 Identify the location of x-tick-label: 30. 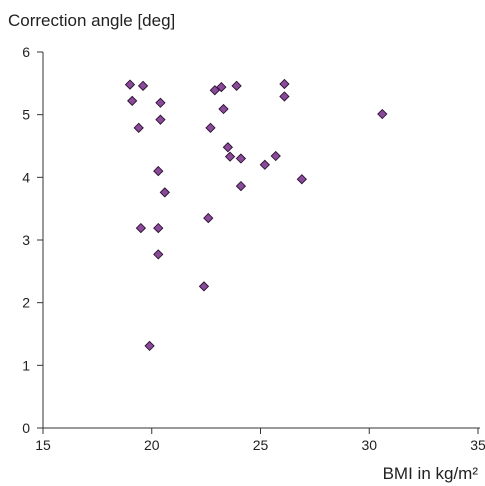
(369, 445).